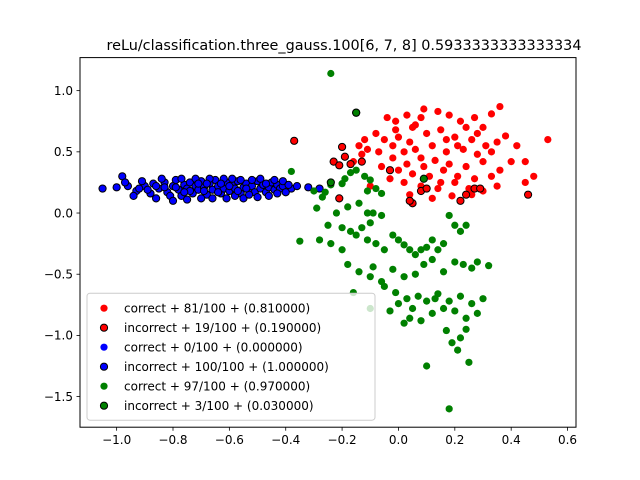  I want to click on legend-label: incorrect + 3/100 + (0.030000), so click(219, 406).